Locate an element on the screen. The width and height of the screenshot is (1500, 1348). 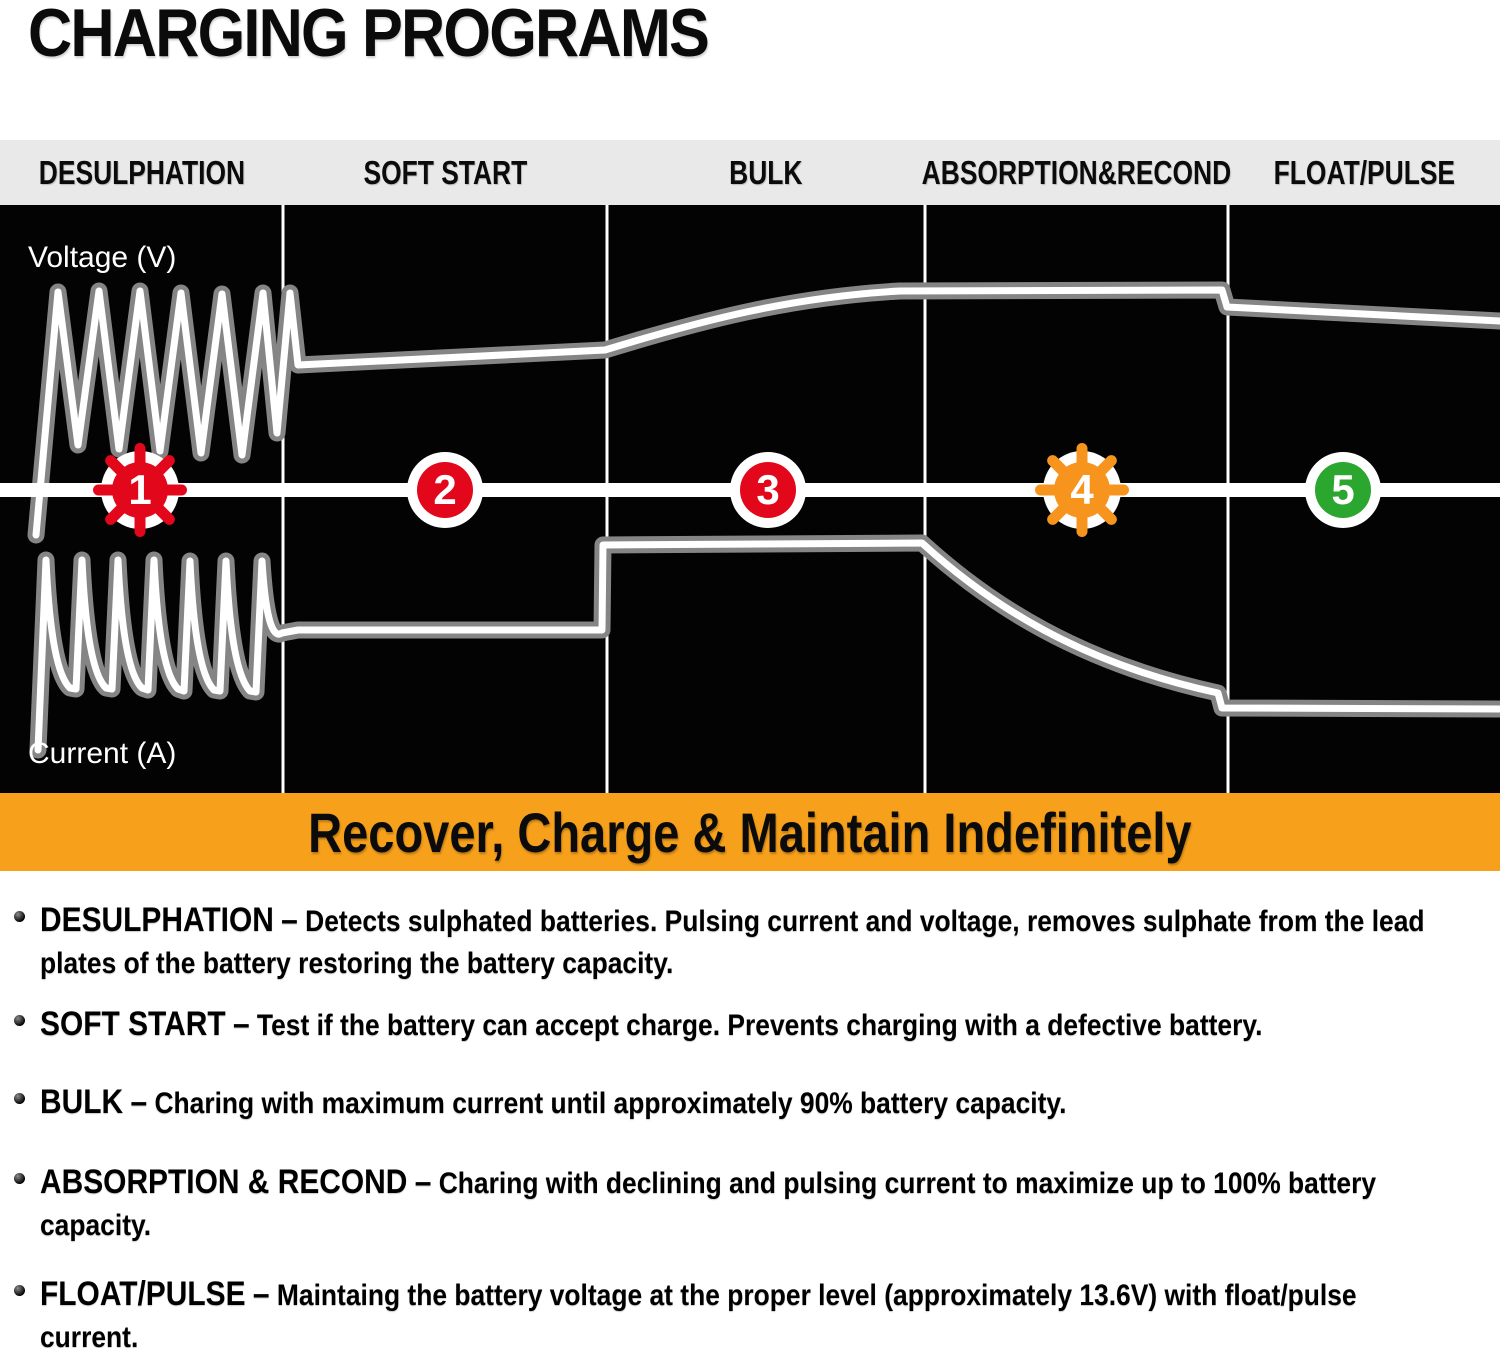
marker-number: 2 is located at coordinates (444, 489).